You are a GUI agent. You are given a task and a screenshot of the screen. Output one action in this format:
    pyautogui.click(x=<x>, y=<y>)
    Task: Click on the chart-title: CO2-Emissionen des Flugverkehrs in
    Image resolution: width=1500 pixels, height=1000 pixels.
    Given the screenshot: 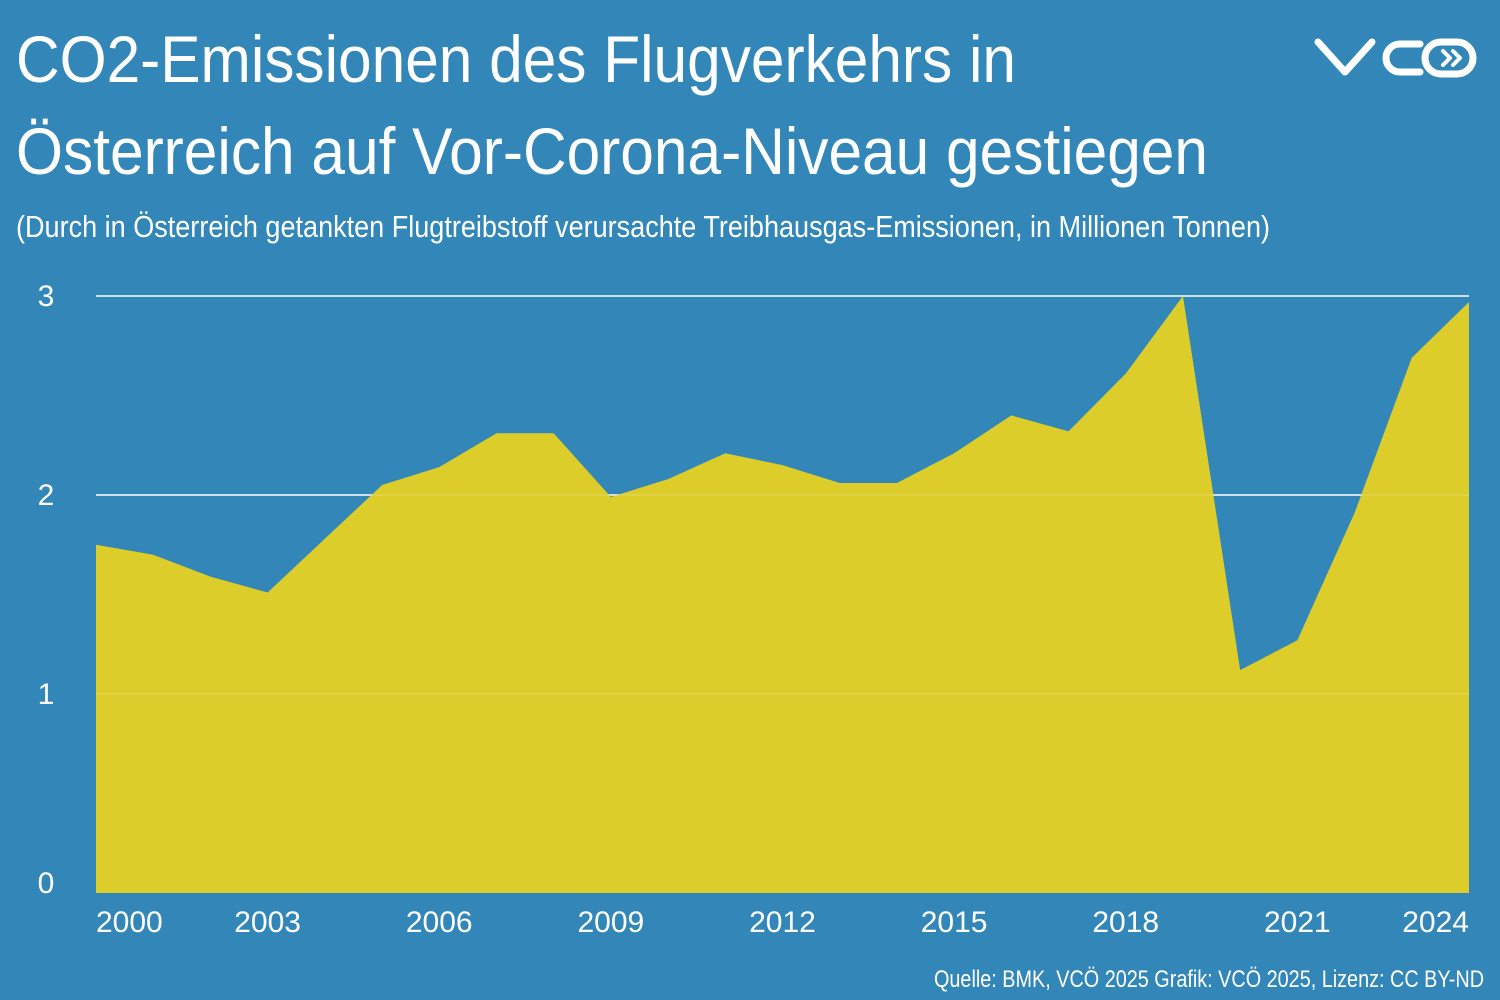 What is the action you would take?
    pyautogui.click(x=516, y=59)
    